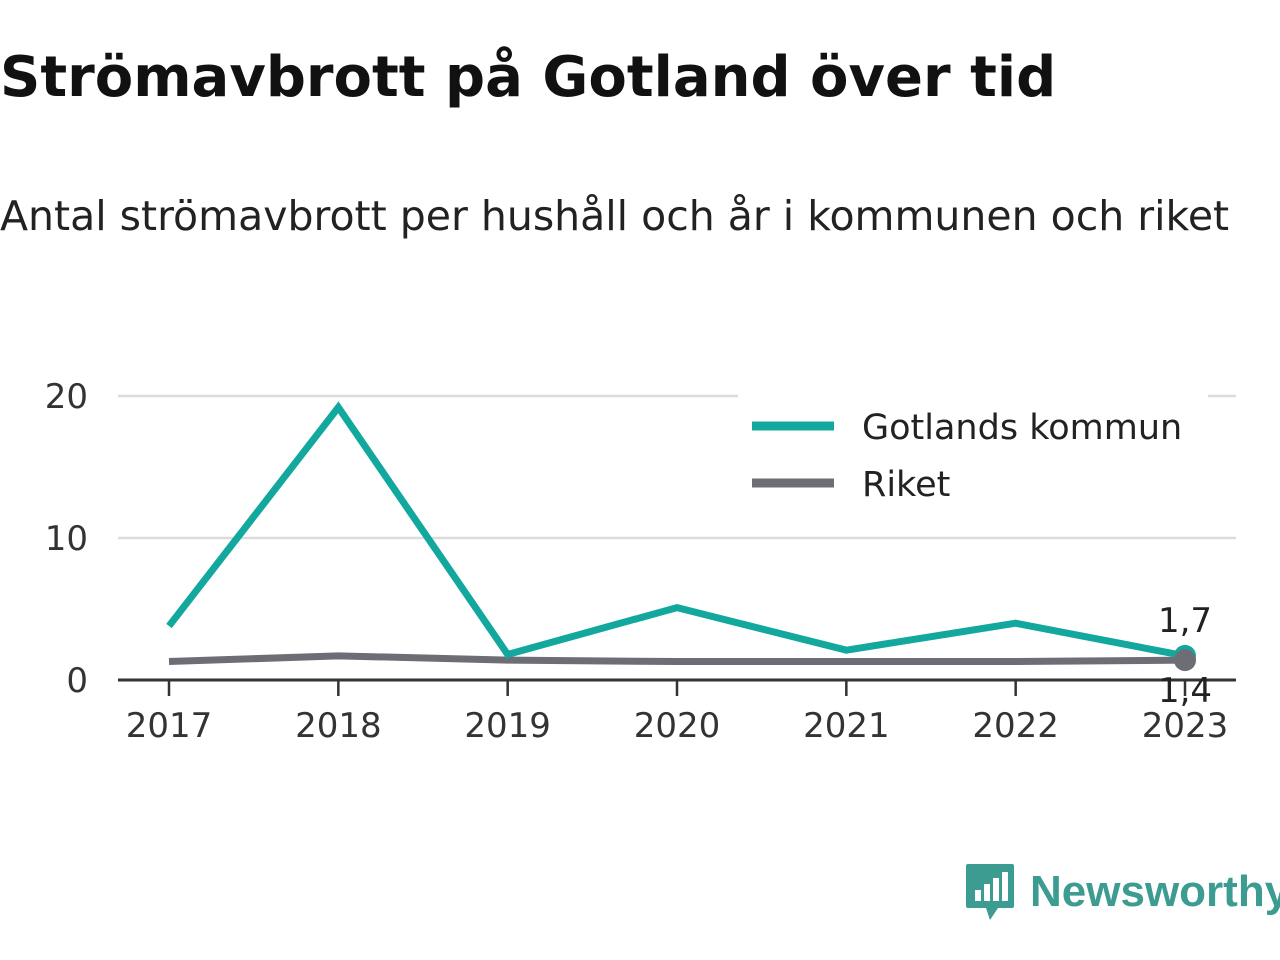 The image size is (1280, 960). I want to click on x-tick-label: 2019, so click(507, 726).